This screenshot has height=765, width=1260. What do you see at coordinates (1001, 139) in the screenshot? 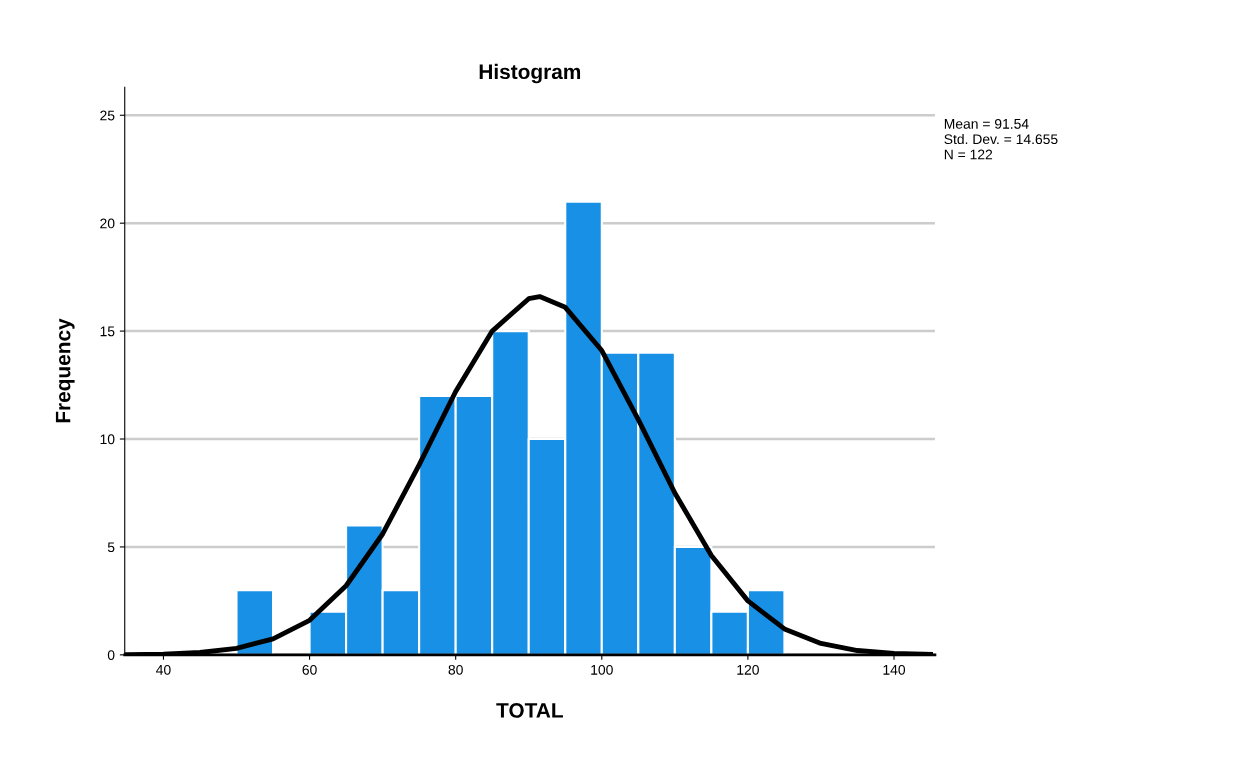
I see `text: Std. Dev. = 14.655` at bounding box center [1001, 139].